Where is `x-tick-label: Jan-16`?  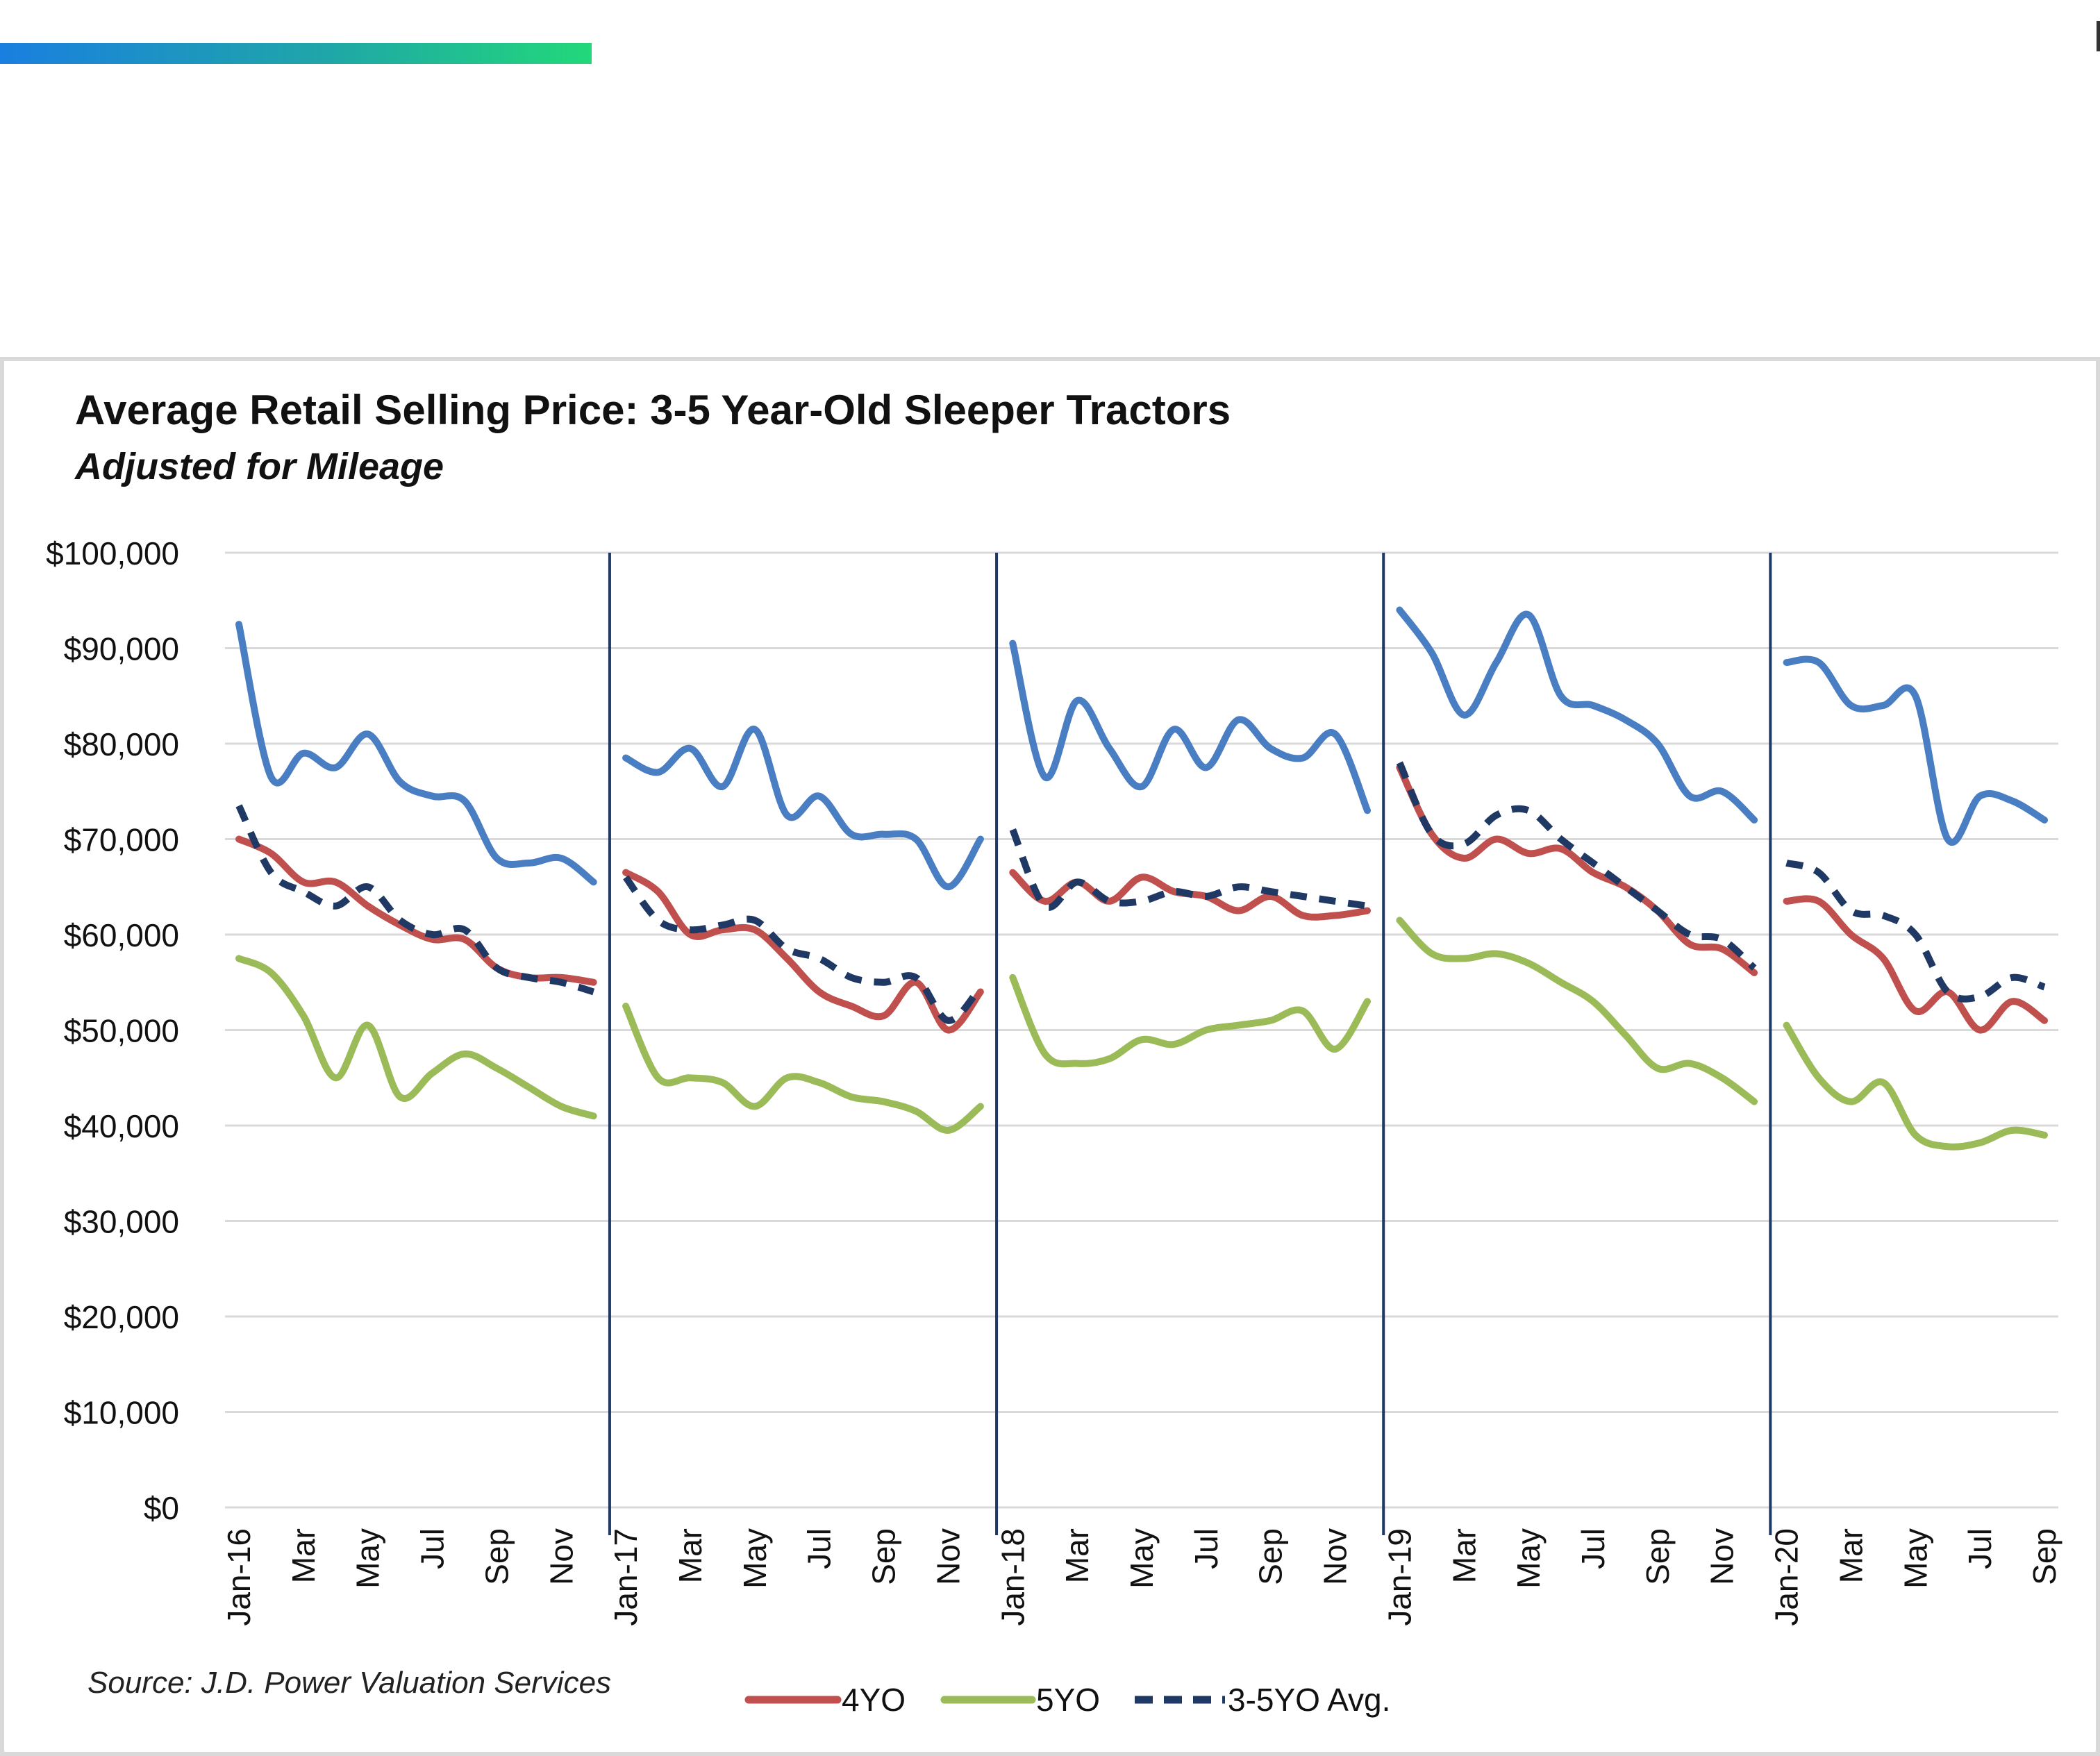
x-tick-label: Jan-16 is located at coordinates (239, 1577).